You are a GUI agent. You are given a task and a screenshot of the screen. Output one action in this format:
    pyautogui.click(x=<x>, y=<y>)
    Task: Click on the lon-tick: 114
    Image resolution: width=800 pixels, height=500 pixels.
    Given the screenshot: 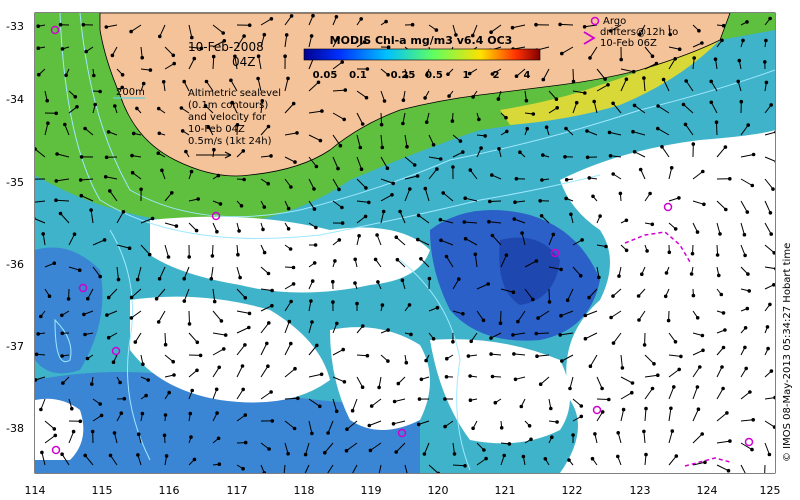 What is the action you would take?
    pyautogui.click(x=35, y=490)
    